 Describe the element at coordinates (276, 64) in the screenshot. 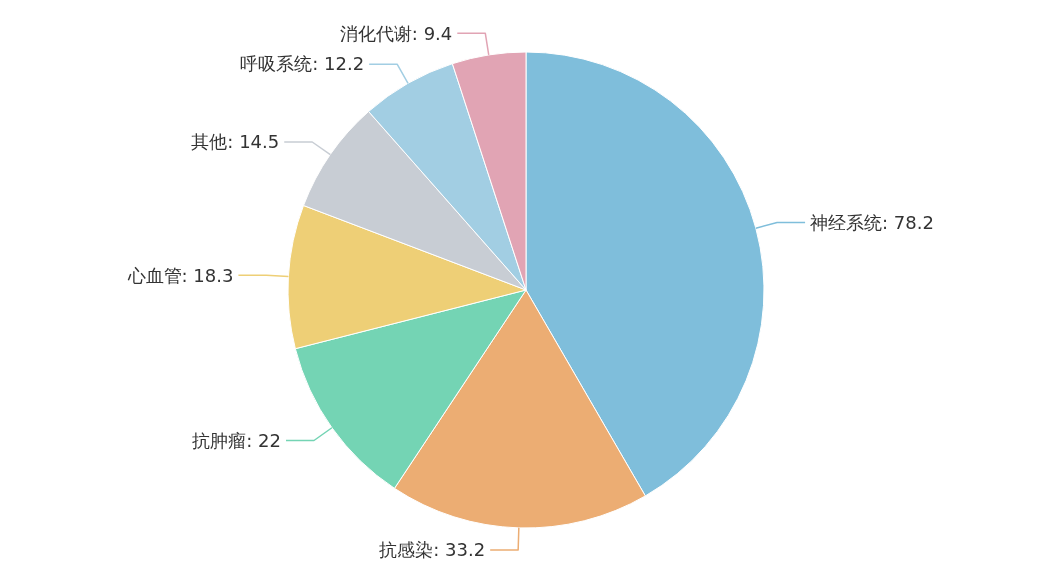

I see `slice-label: 呼吸系统` at that location.